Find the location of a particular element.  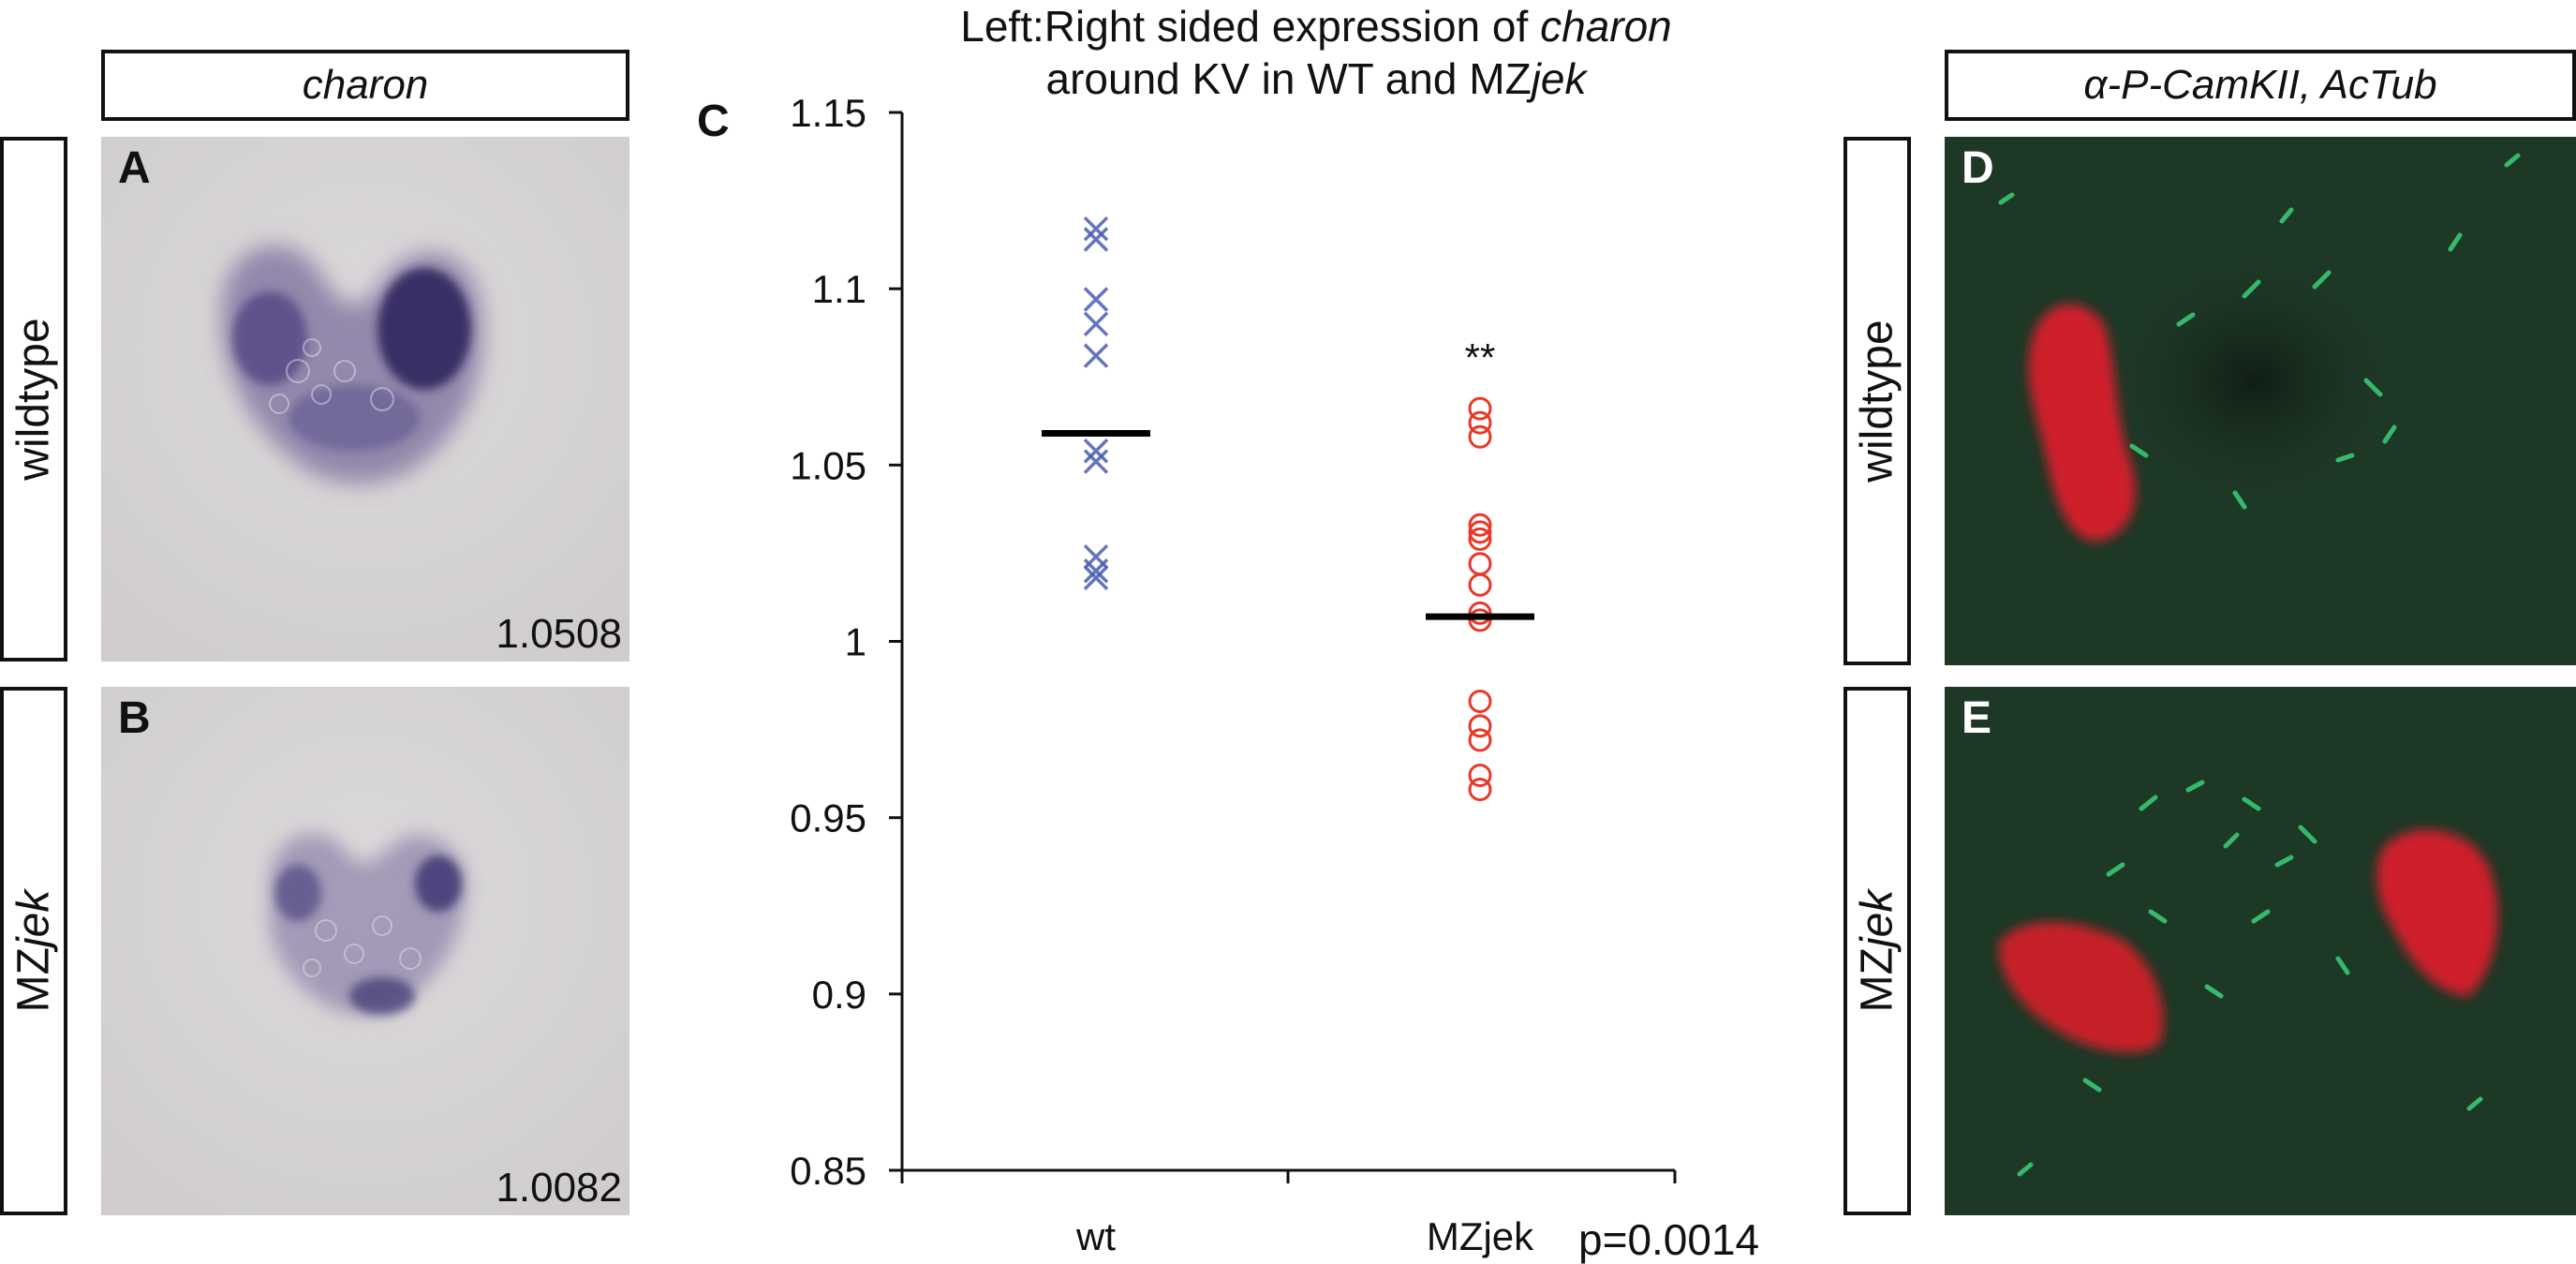

panel-d-image: D is located at coordinates (2261, 401).